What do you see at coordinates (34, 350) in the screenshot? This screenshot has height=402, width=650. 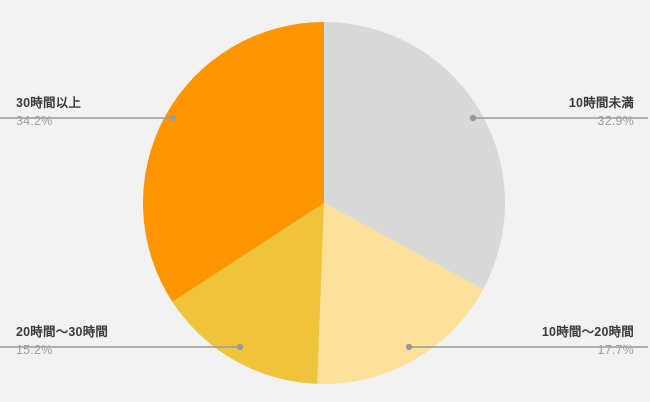 I see `callout-value: 15.2%` at bounding box center [34, 350].